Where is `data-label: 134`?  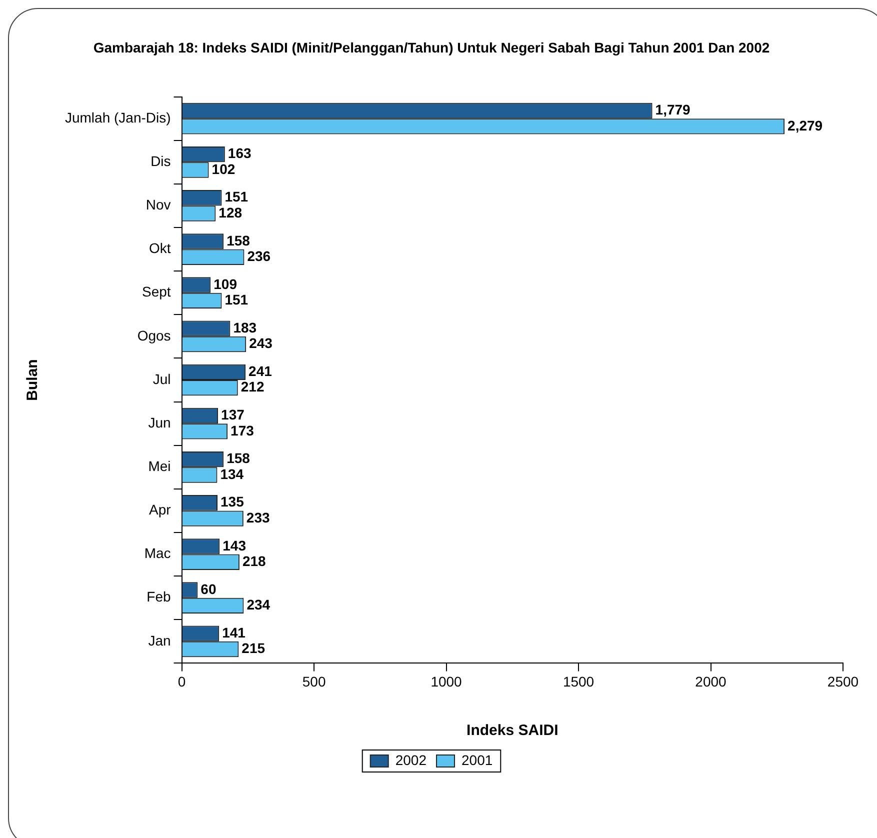 data-label: 134 is located at coordinates (232, 474).